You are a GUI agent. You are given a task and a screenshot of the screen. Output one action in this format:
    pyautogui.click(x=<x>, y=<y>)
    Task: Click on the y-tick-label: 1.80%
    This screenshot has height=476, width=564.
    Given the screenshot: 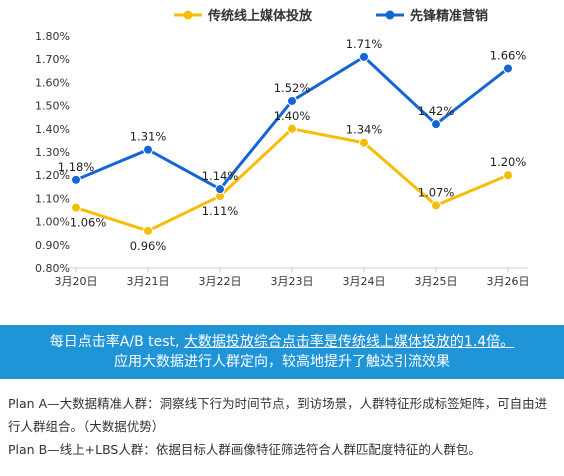 What is the action you would take?
    pyautogui.click(x=52, y=36)
    